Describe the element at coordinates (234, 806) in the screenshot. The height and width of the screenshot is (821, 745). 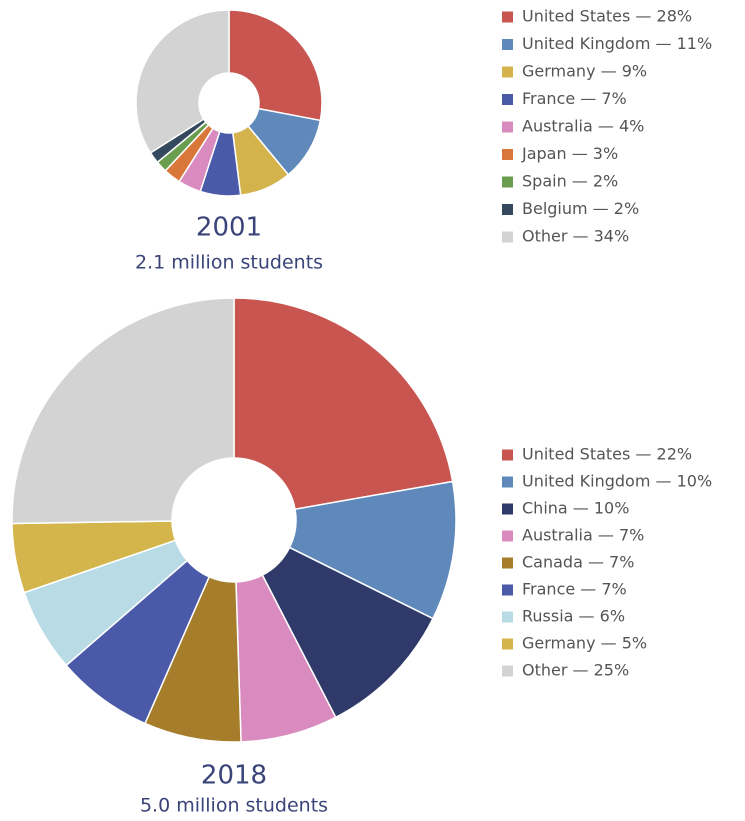
I see `chart-subtitle: 5.0 million students` at that location.